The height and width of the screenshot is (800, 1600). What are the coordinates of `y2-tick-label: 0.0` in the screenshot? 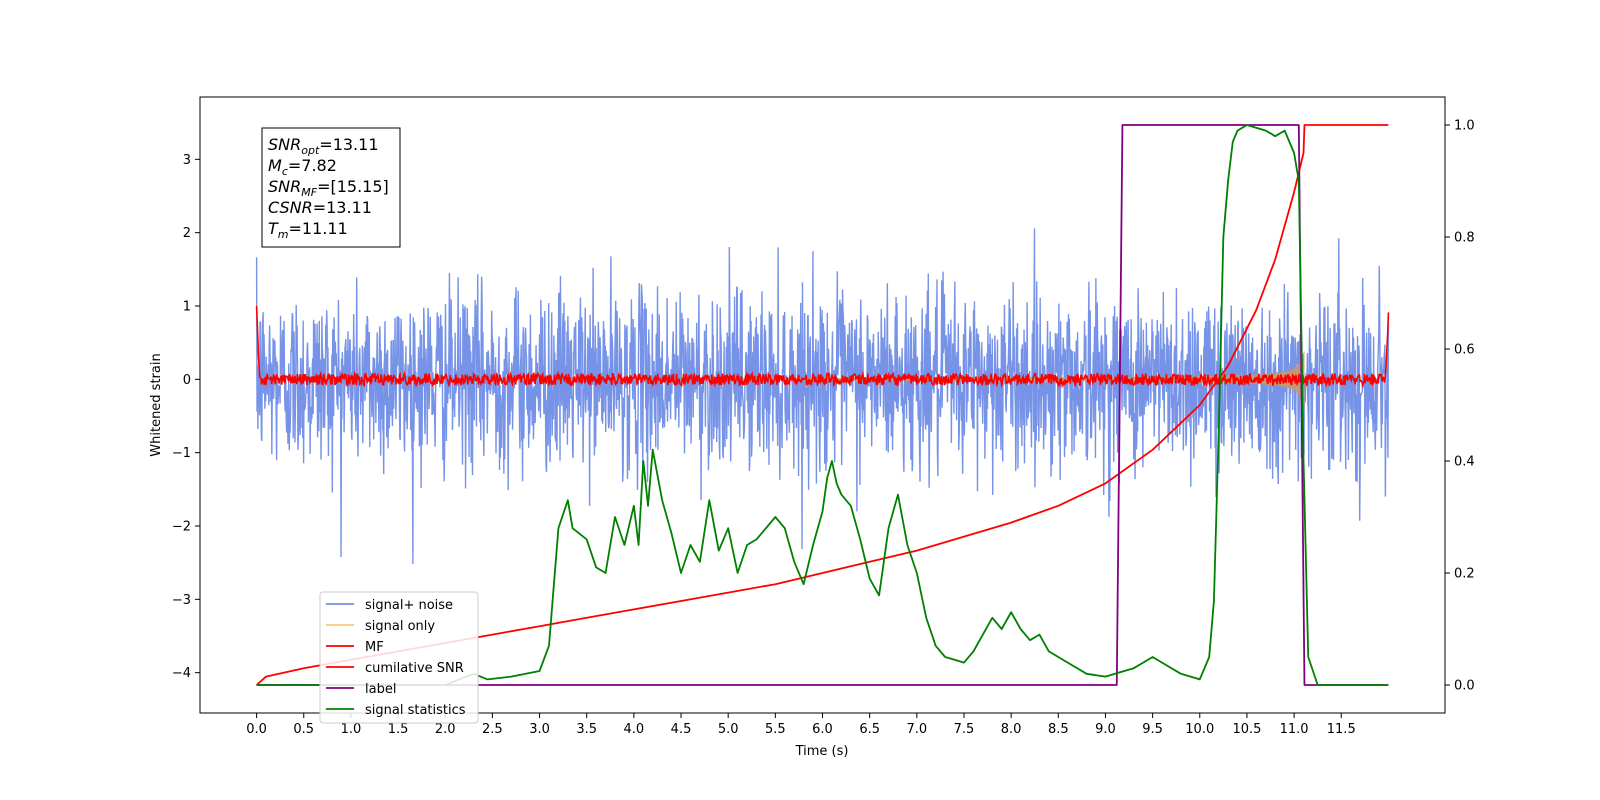 It's located at (1464, 686).